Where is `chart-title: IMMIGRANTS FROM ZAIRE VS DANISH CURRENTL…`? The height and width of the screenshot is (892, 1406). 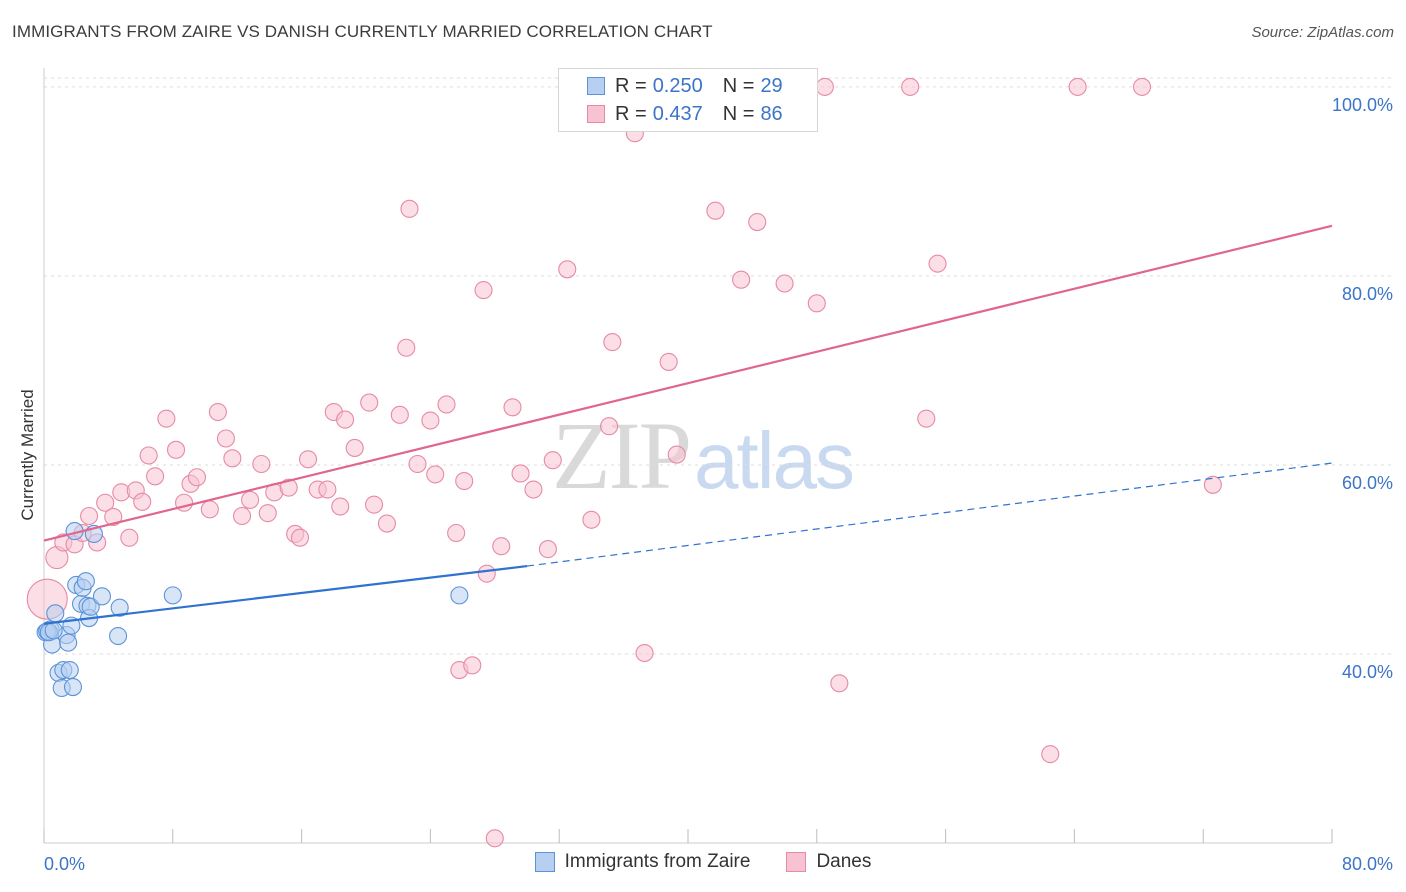
chart-title: IMMIGRANTS FROM ZAIRE VS DANISH CURRENTL… is located at coordinates (362, 31).